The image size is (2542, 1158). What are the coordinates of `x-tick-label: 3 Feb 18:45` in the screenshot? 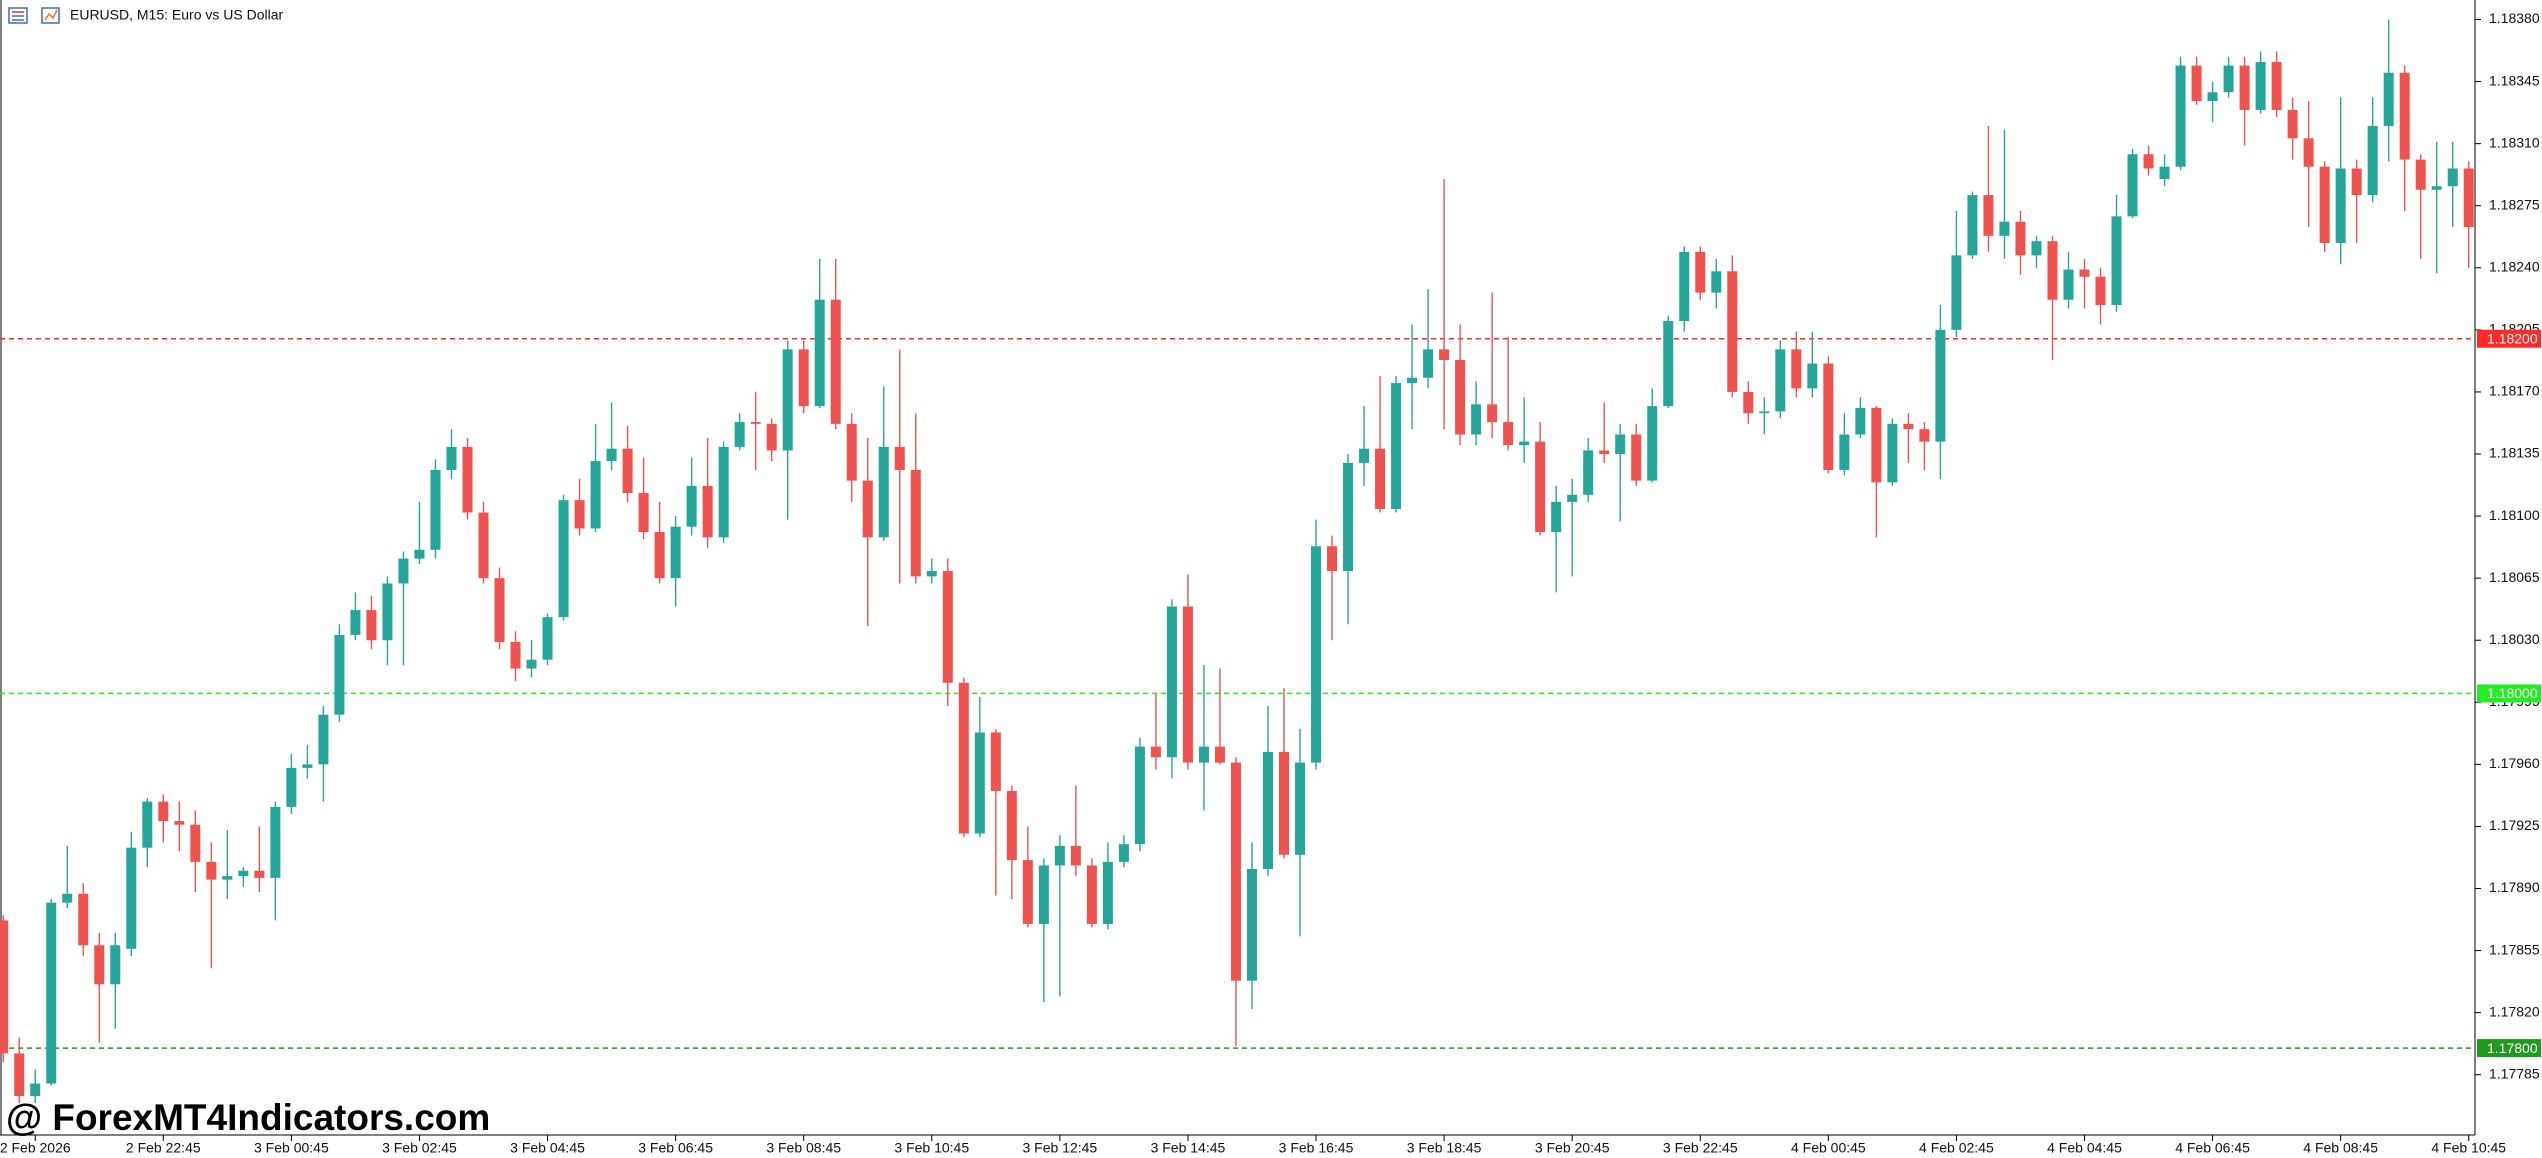 It's located at (1444, 1148).